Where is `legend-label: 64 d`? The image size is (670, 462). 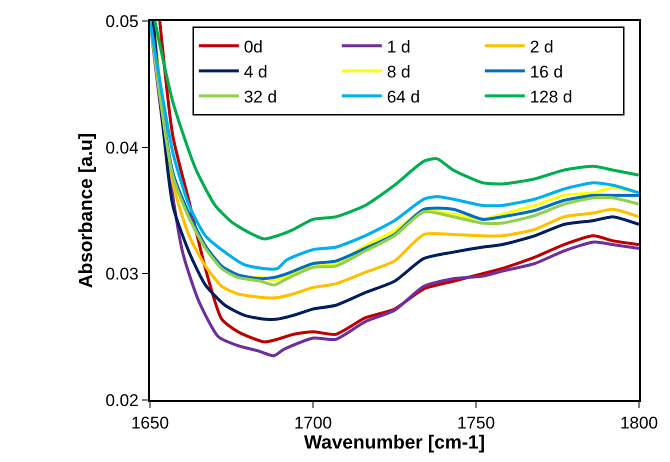 legend-label: 64 d is located at coordinates (403, 97).